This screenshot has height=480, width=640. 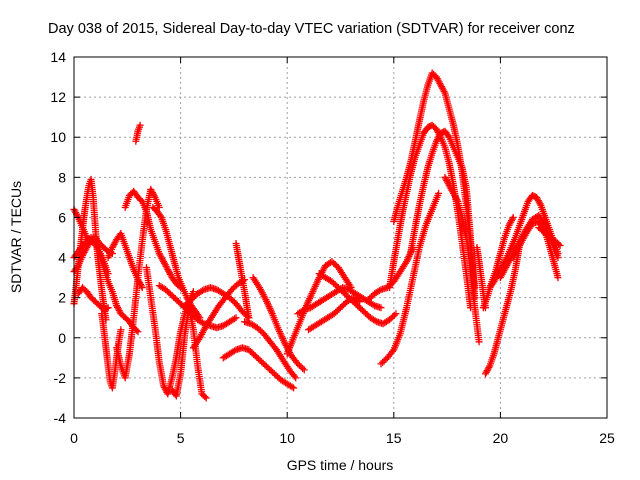 What do you see at coordinates (62, 338) in the screenshot?
I see `y-tick-label: 0` at bounding box center [62, 338].